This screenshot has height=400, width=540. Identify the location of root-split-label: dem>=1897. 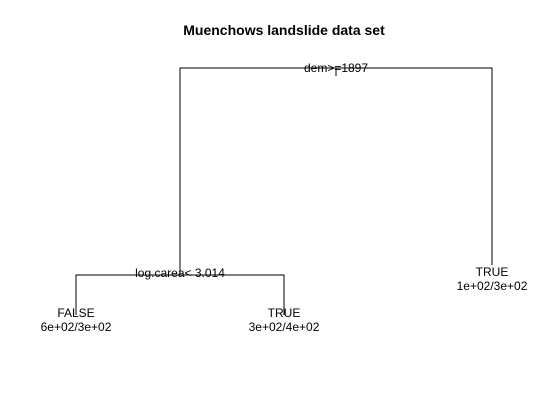
(336, 68).